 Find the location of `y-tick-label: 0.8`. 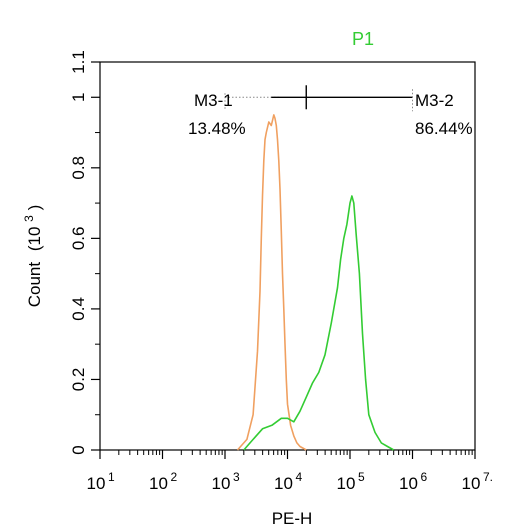

y-tick-label: 0.8 is located at coordinates (78, 168).